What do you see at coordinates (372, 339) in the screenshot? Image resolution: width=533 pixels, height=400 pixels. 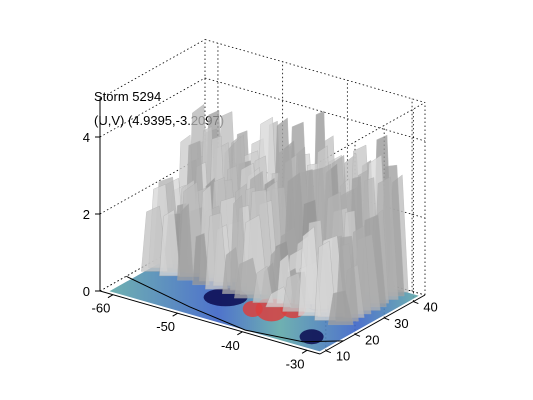 I see `y-tick-label: 20` at bounding box center [372, 339].